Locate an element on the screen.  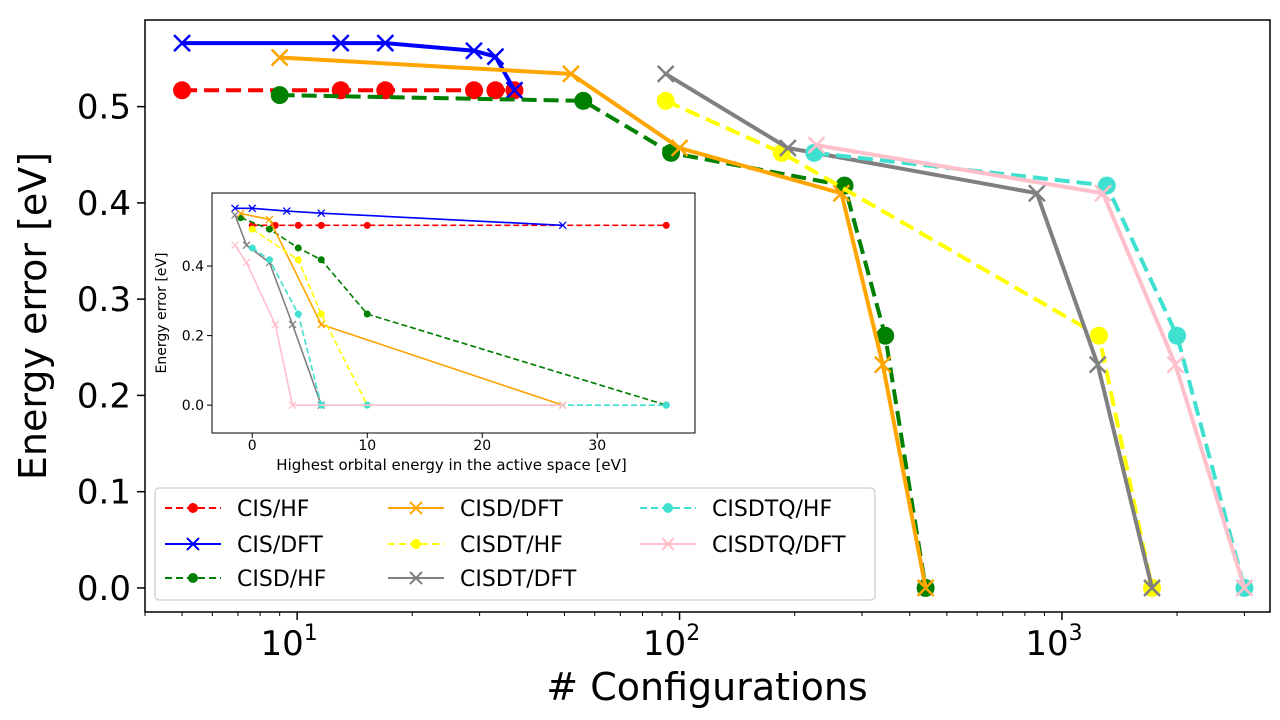
legend-item: CISDTQ/DFT is located at coordinates (743, 545).